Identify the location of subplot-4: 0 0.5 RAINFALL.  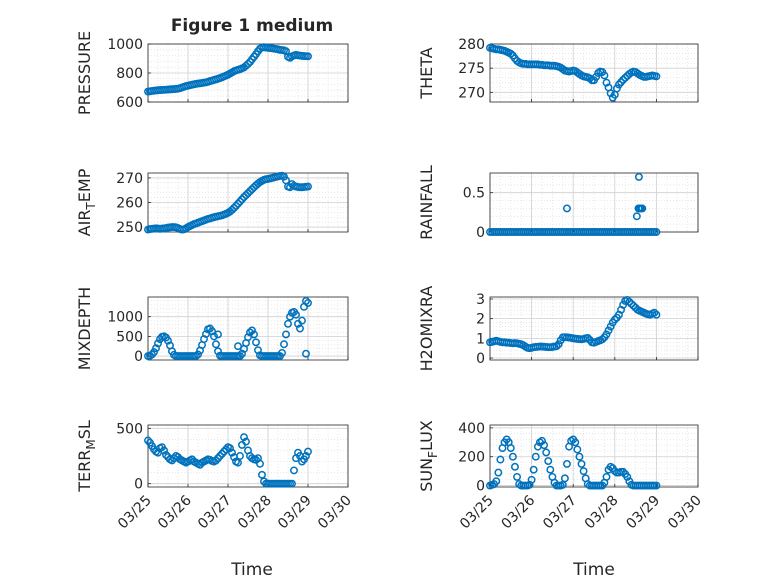
(558, 203).